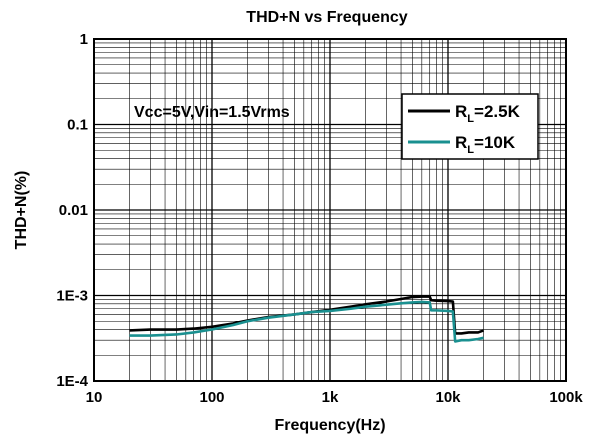 This screenshot has width=597, height=436. I want to click on x-axis-label: Frequency(Hz), so click(329, 425).